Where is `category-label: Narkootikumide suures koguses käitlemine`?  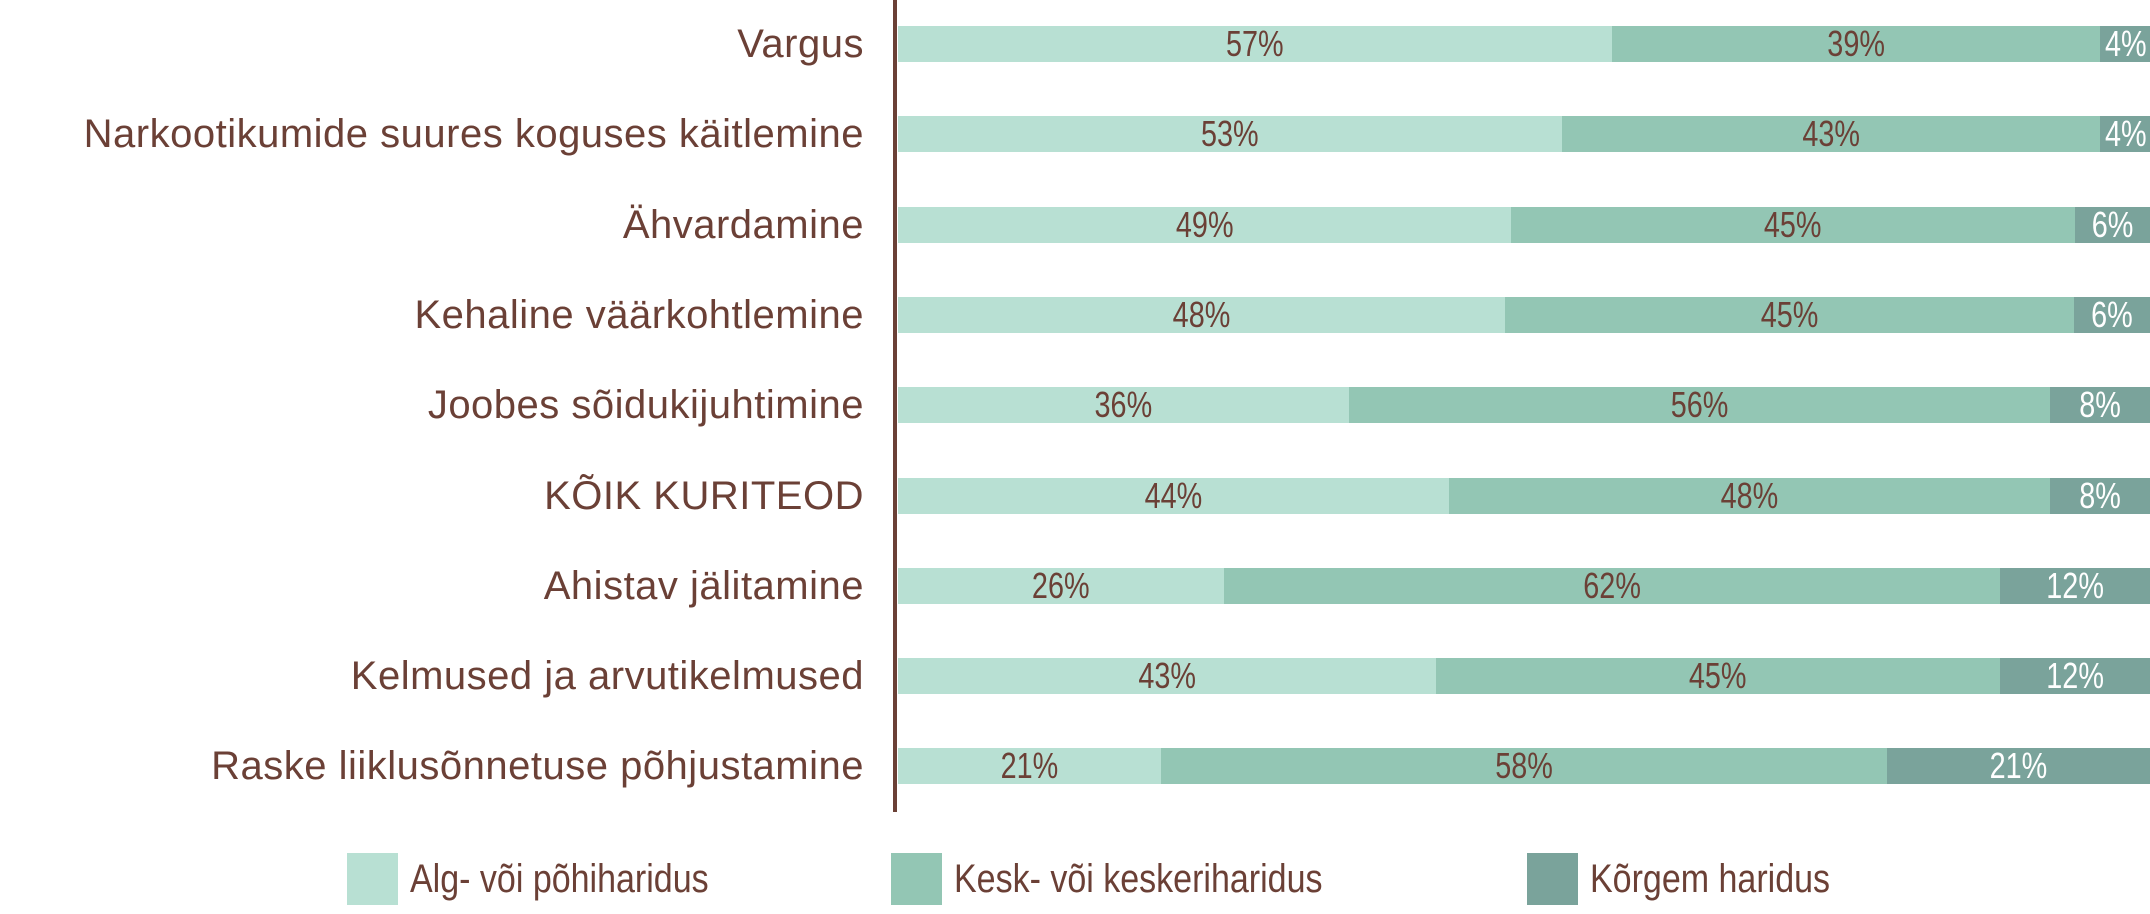 category-label: Narkootikumide suures koguses käitlemine is located at coordinates (473, 134).